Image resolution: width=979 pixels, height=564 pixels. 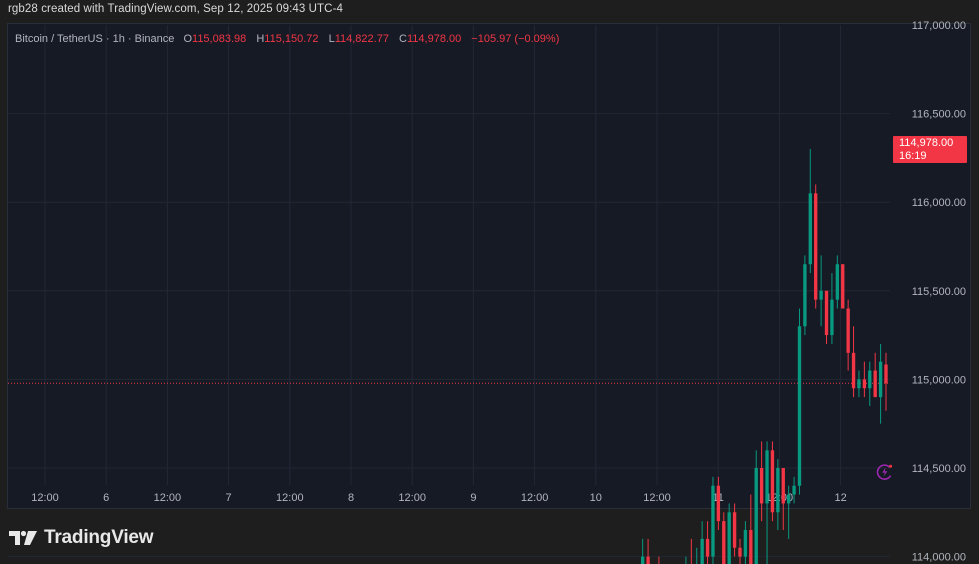 I want to click on low-value: 114,822.77, so click(x=361, y=39).